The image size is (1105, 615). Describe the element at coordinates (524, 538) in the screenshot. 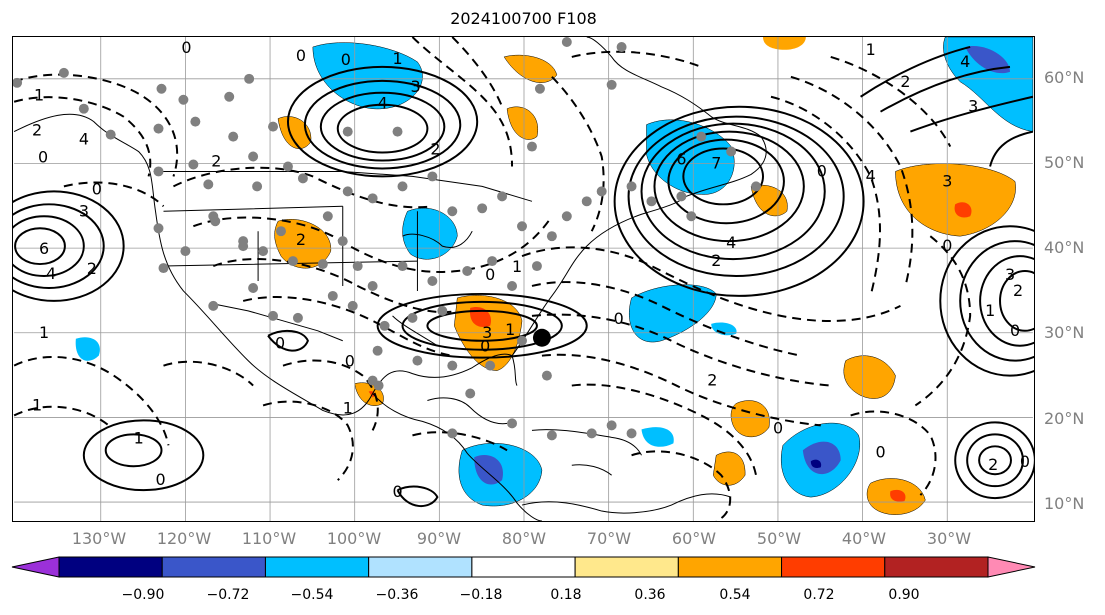

I see `lon-label: 80°W` at that location.